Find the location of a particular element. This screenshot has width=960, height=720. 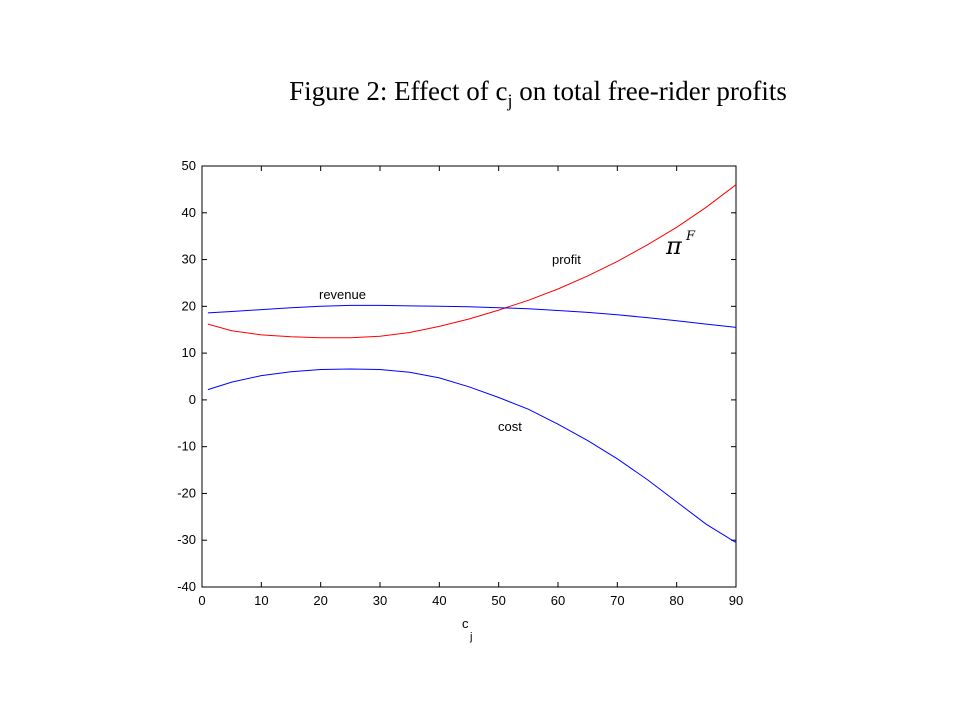

x-tick-label: 60 is located at coordinates (558, 600).